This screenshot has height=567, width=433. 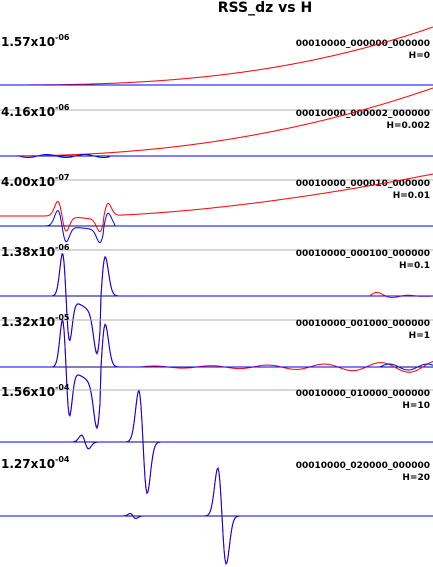 I want to click on panel-h-label: H=10, so click(x=416, y=406).